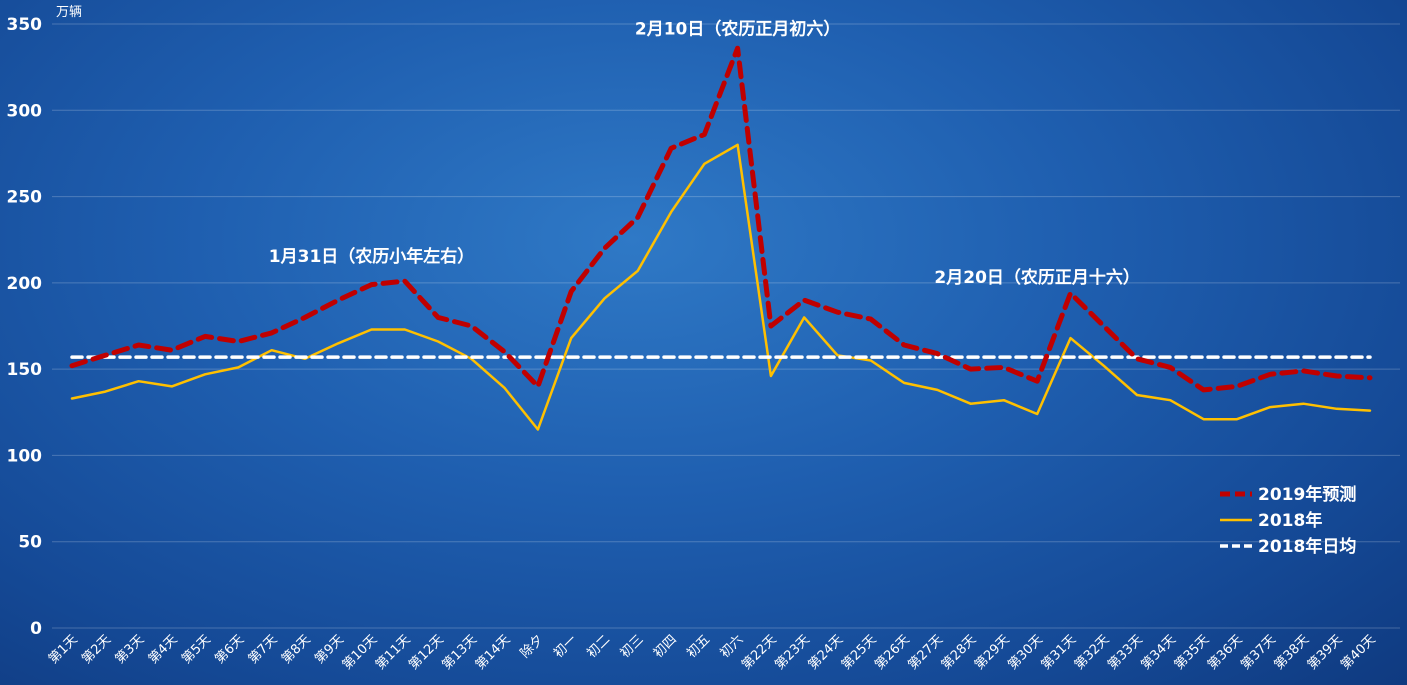 The image size is (1407, 685). I want to click on x-tick-label: 第35天, so click(1192, 652).